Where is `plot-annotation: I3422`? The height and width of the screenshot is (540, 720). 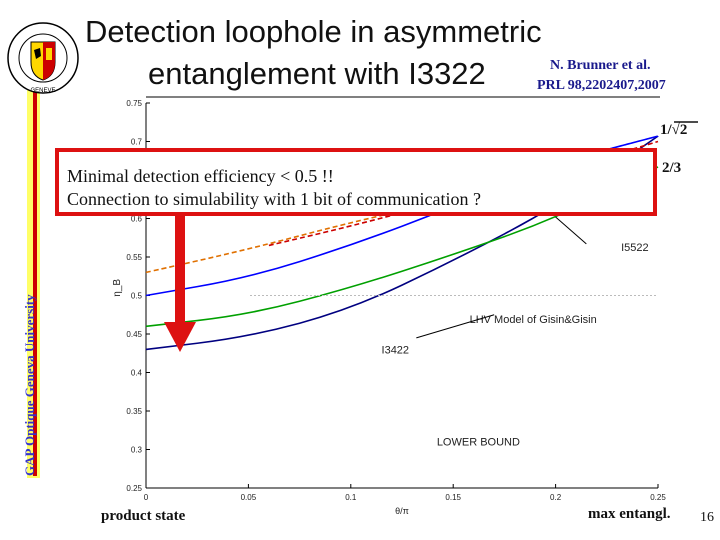 plot-annotation: I3422 is located at coordinates (396, 350).